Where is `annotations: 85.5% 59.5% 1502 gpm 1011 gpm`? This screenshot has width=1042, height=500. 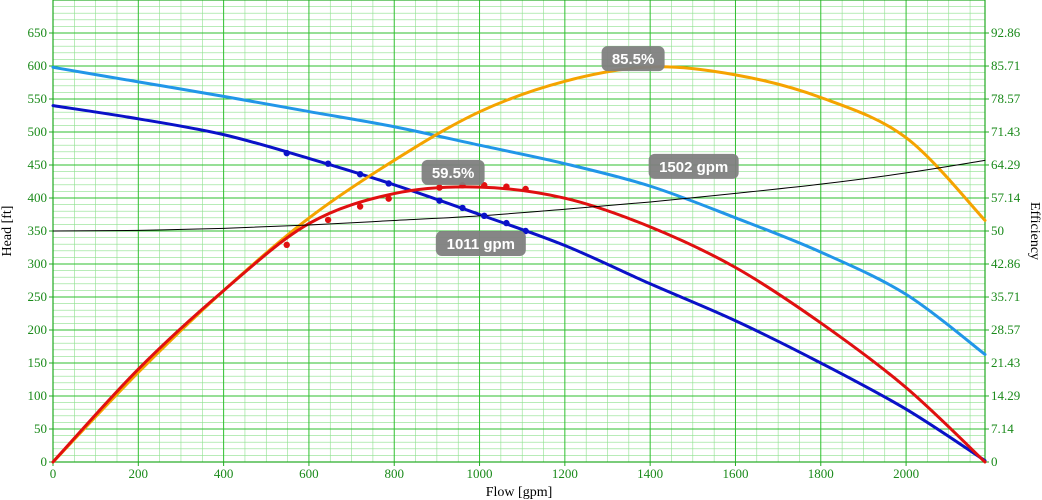
annotations: 85.5% 59.5% 1502 gpm 1011 gpm is located at coordinates (580, 151).